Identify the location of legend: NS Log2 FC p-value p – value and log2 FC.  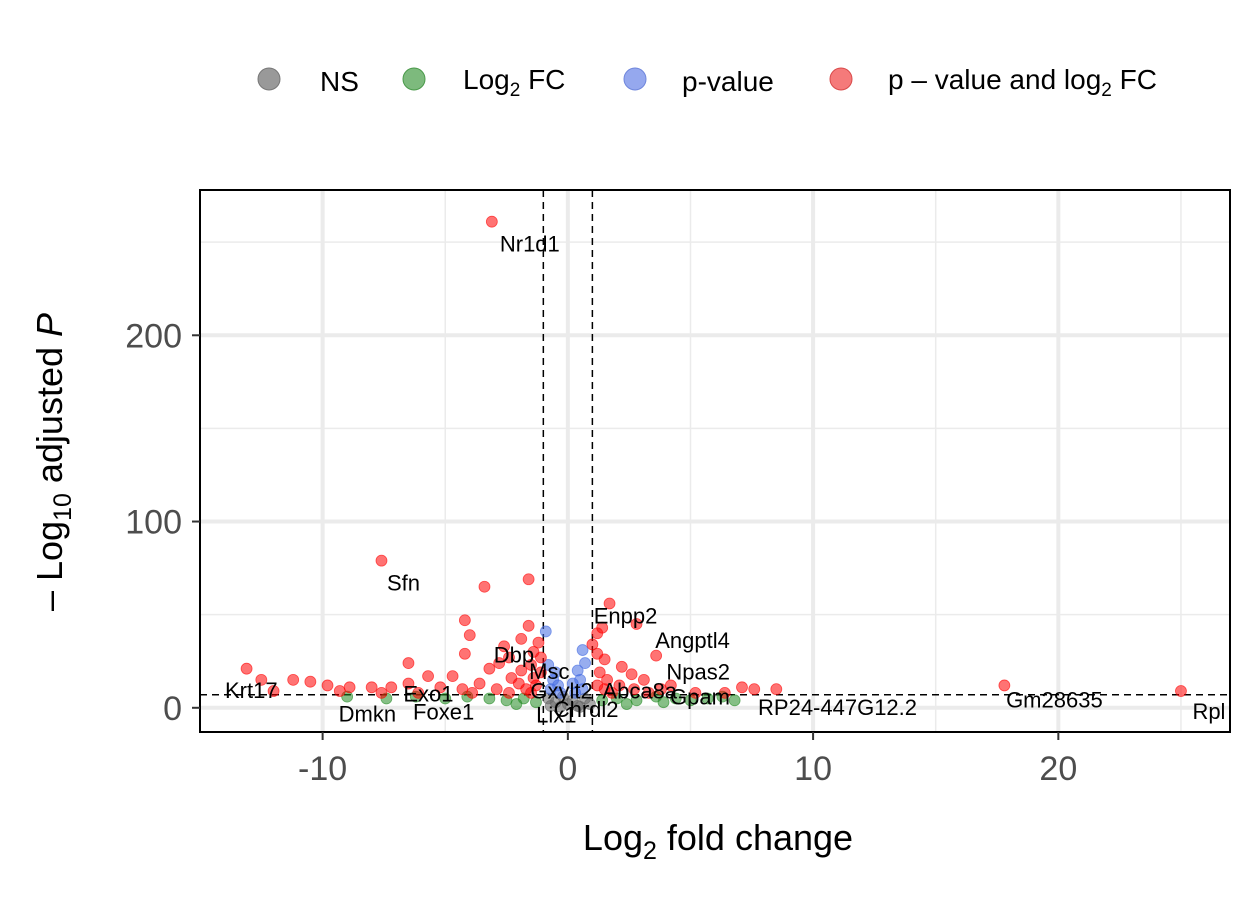
(707, 82).